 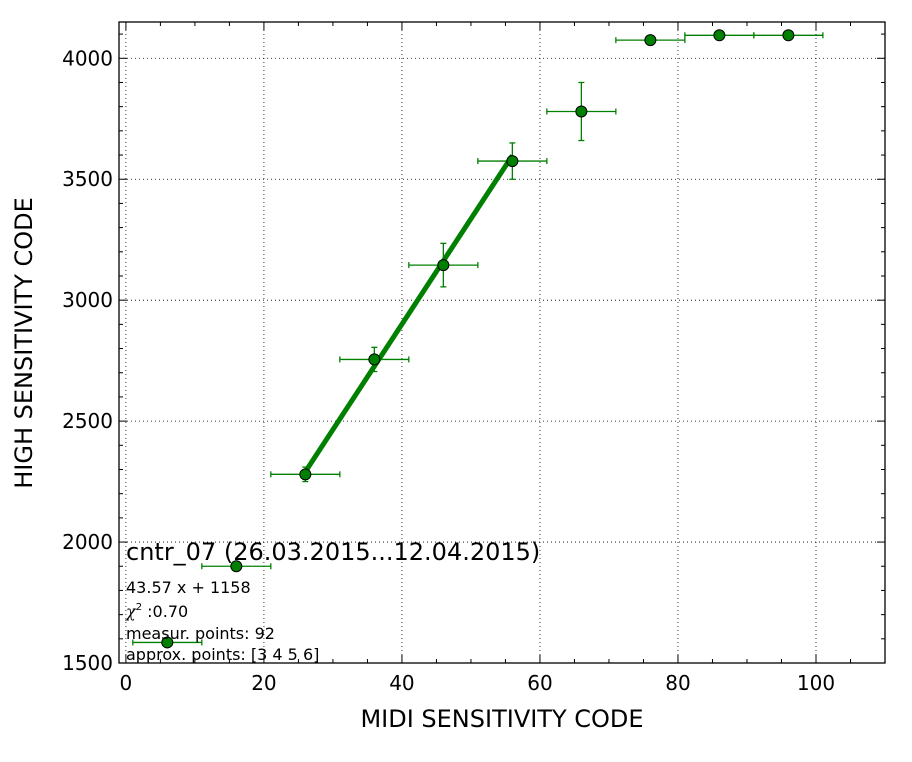 I want to click on y-tick-label: 3000, so click(x=87, y=300).